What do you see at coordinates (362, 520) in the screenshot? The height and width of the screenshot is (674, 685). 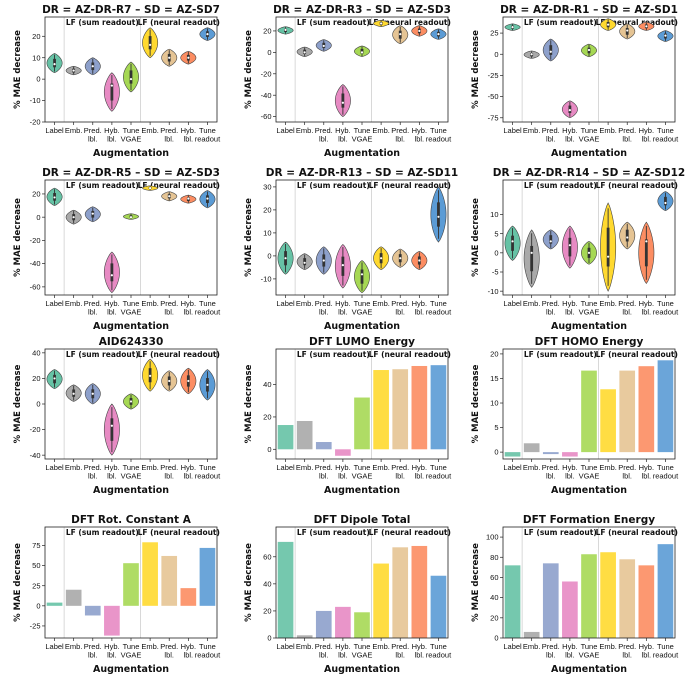 I see `panel-title: DFT Dipole Total` at bounding box center [362, 520].